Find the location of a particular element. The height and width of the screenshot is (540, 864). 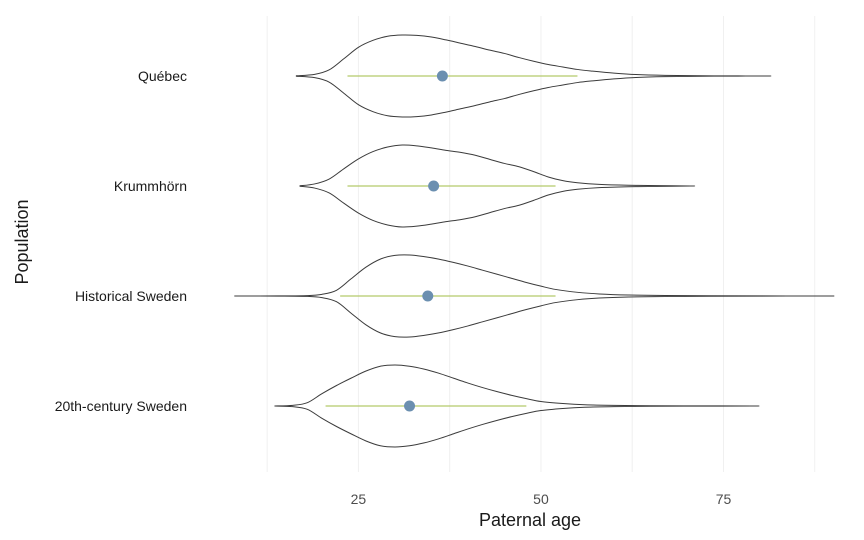

category-label: Québec is located at coordinates (162, 76).